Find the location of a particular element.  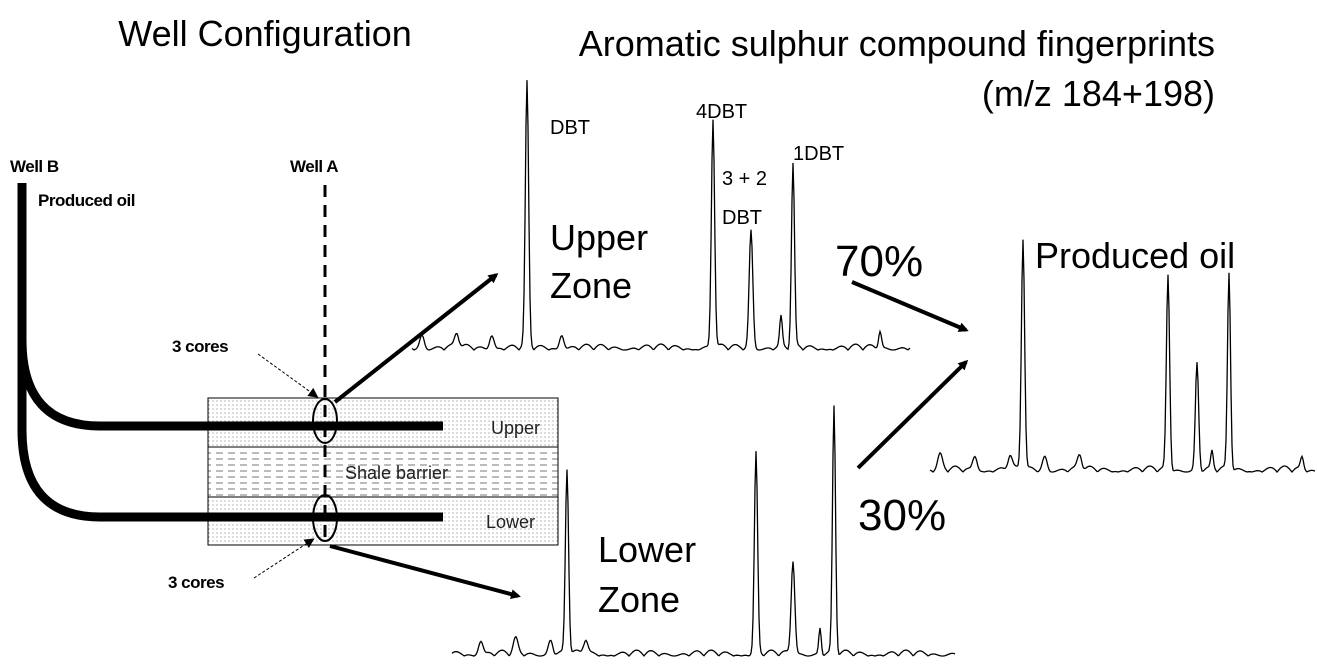

right-subtitle: (m/z 184+198) is located at coordinates (1098, 93).